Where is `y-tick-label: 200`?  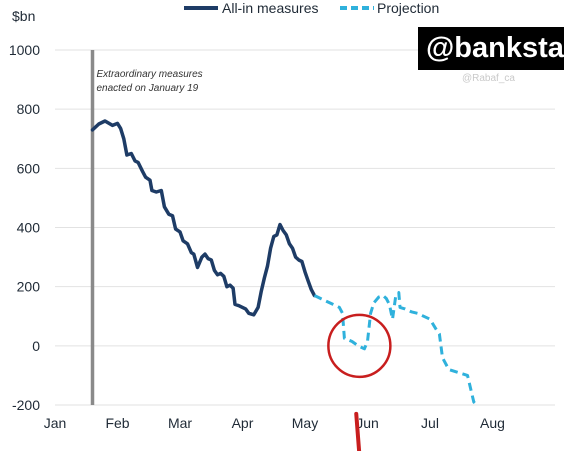 y-tick-label: 200 is located at coordinates (29, 287).